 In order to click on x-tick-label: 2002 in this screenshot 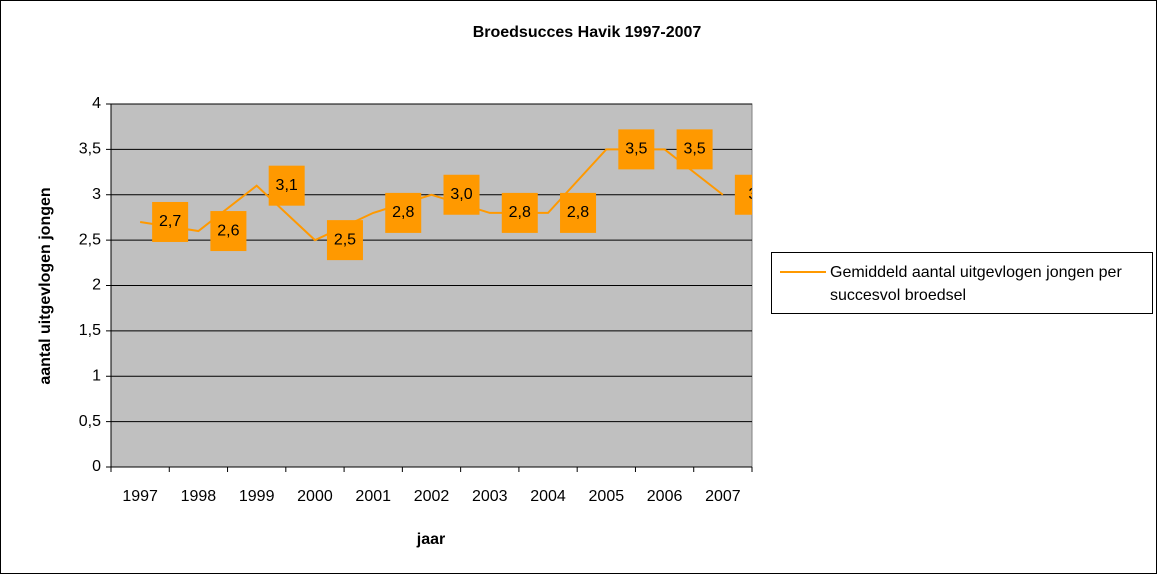, I will do `click(432, 496)`.